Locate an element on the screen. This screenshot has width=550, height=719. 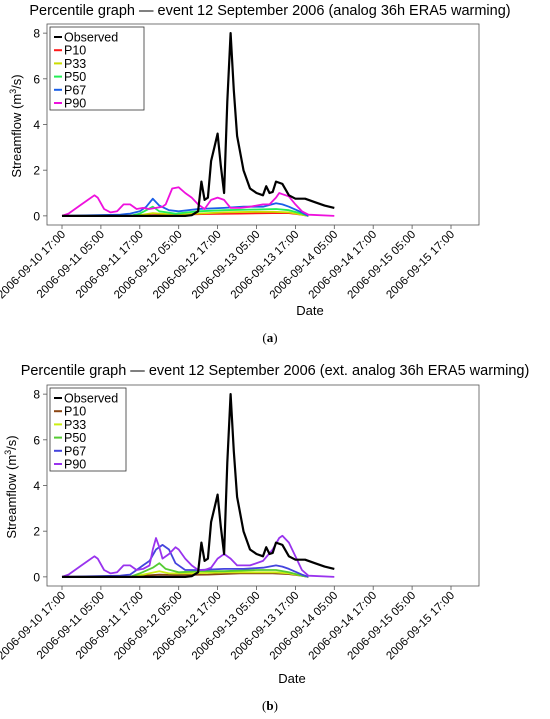
caption-letter: a is located at coordinates (270, 337).